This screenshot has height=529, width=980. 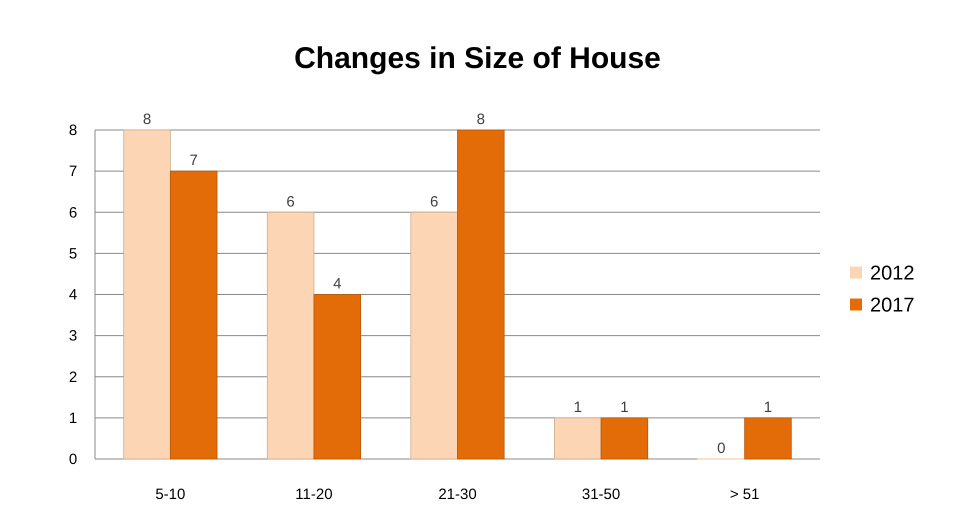 I want to click on y-tick-label: 2, so click(x=73, y=377).